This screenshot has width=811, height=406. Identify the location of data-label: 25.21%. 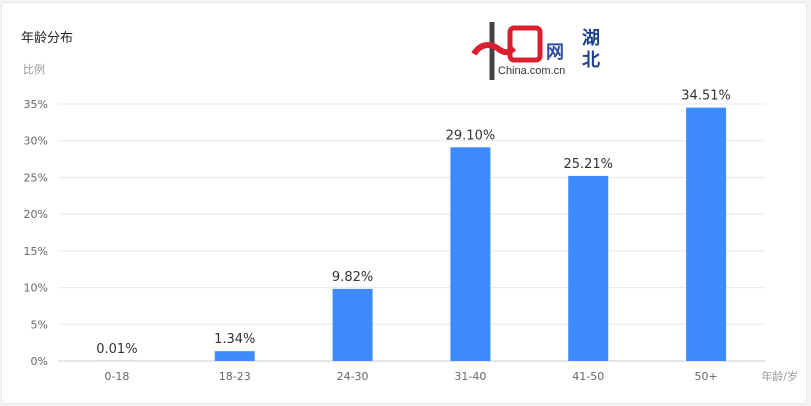
(588, 164).